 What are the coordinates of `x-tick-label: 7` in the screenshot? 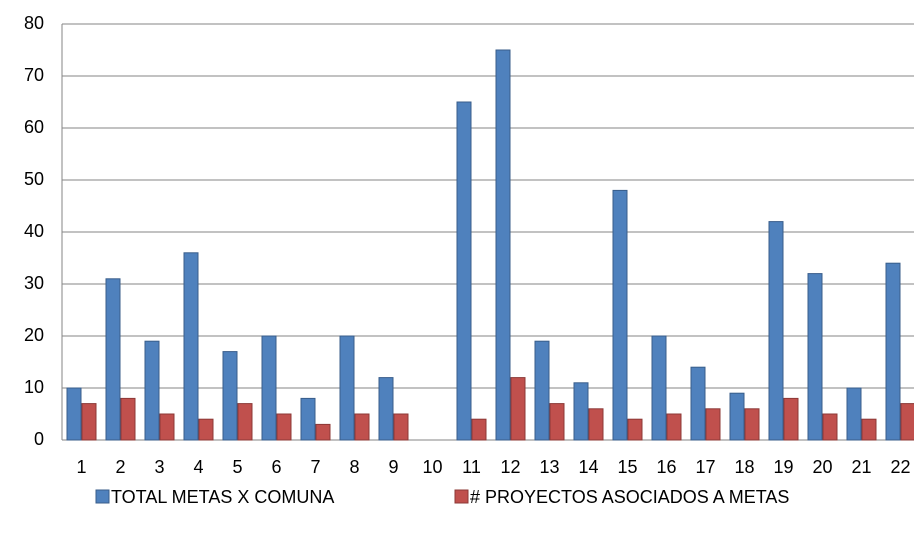 It's located at (315, 467).